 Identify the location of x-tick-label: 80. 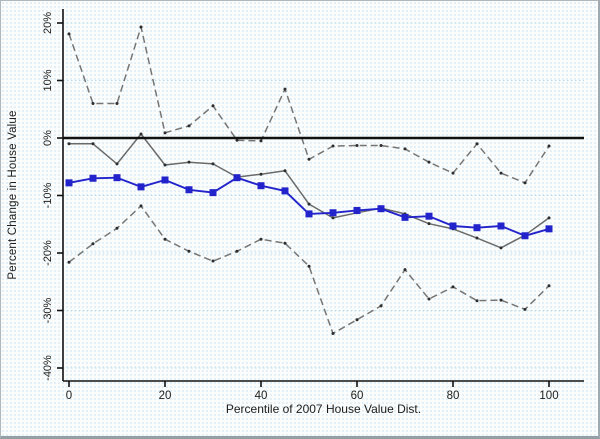
(453, 396).